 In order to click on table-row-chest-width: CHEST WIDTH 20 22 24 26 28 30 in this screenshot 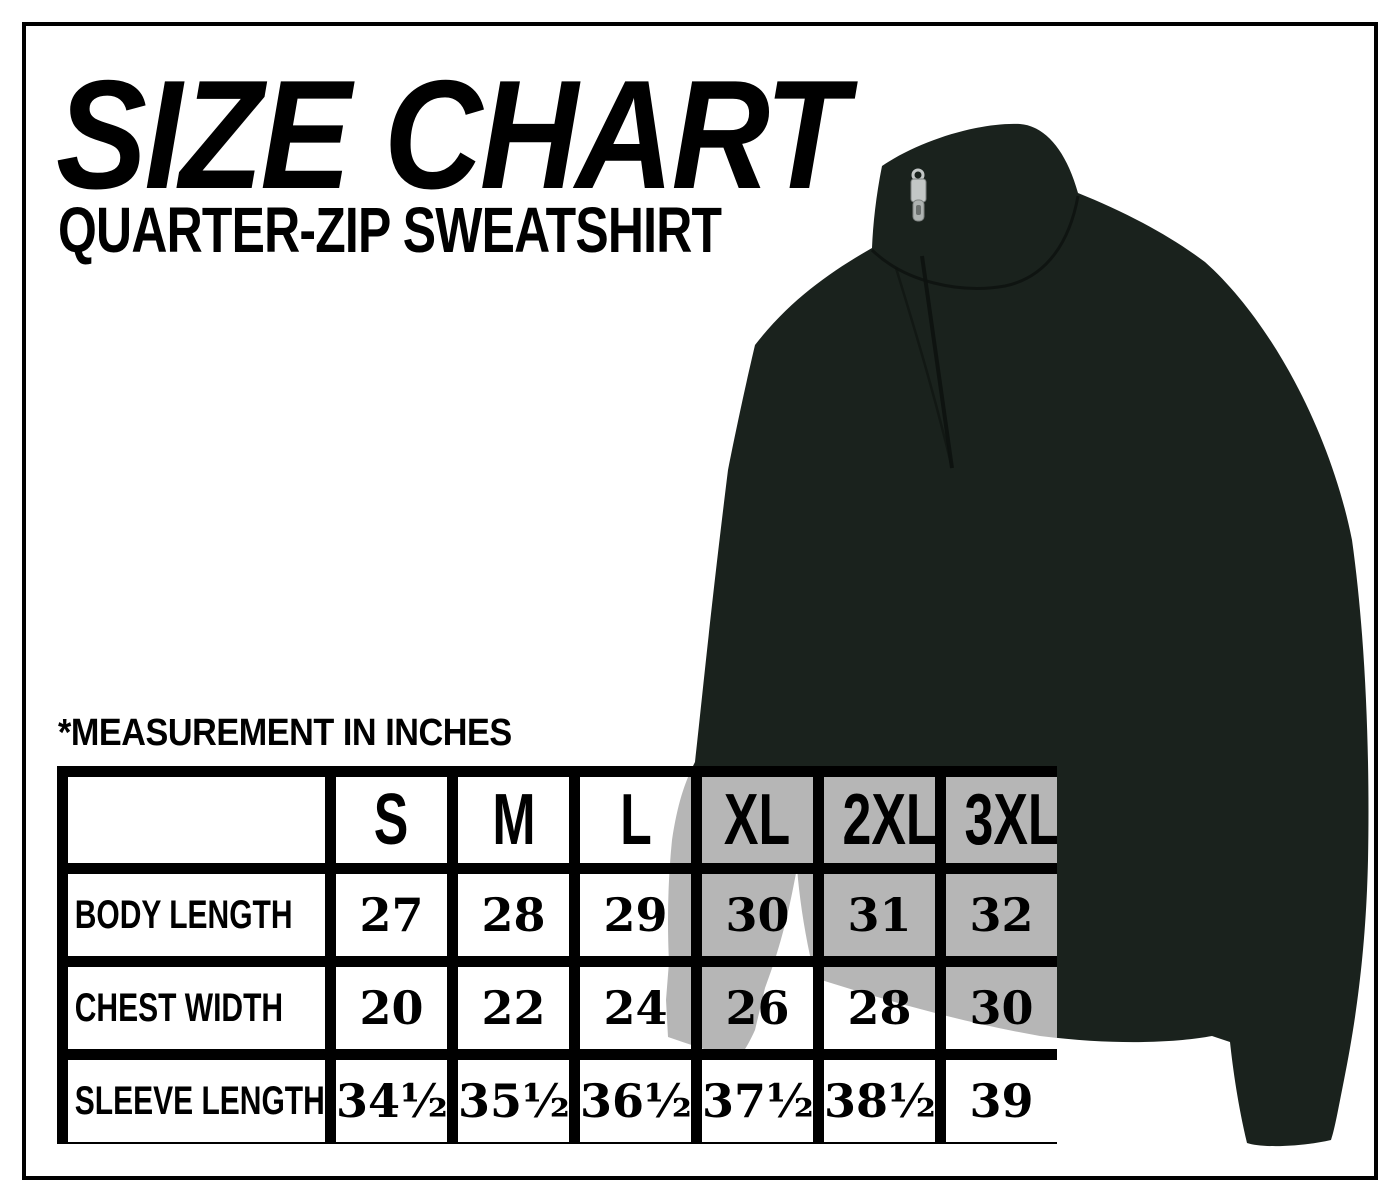, I will do `click(557, 1008)`.